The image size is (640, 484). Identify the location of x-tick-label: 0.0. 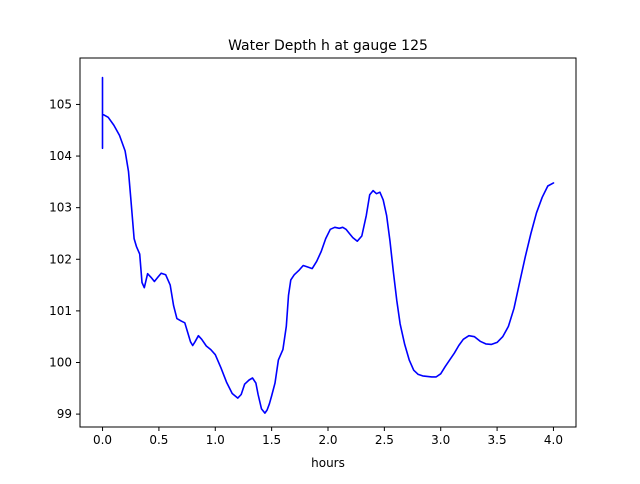
(102, 440).